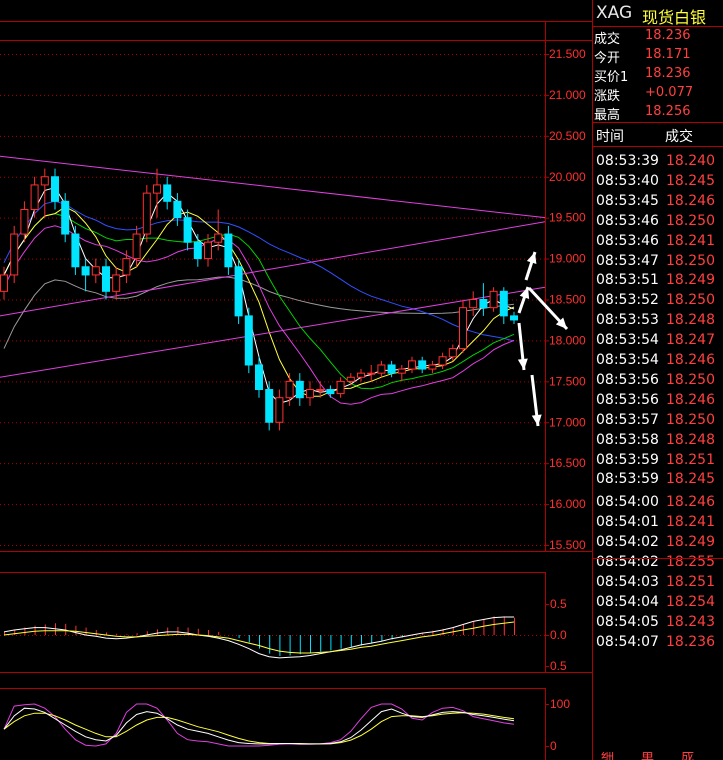 The width and height of the screenshot is (723, 760). What do you see at coordinates (543, 339) in the screenshot?
I see `direction-arrows` at bounding box center [543, 339].